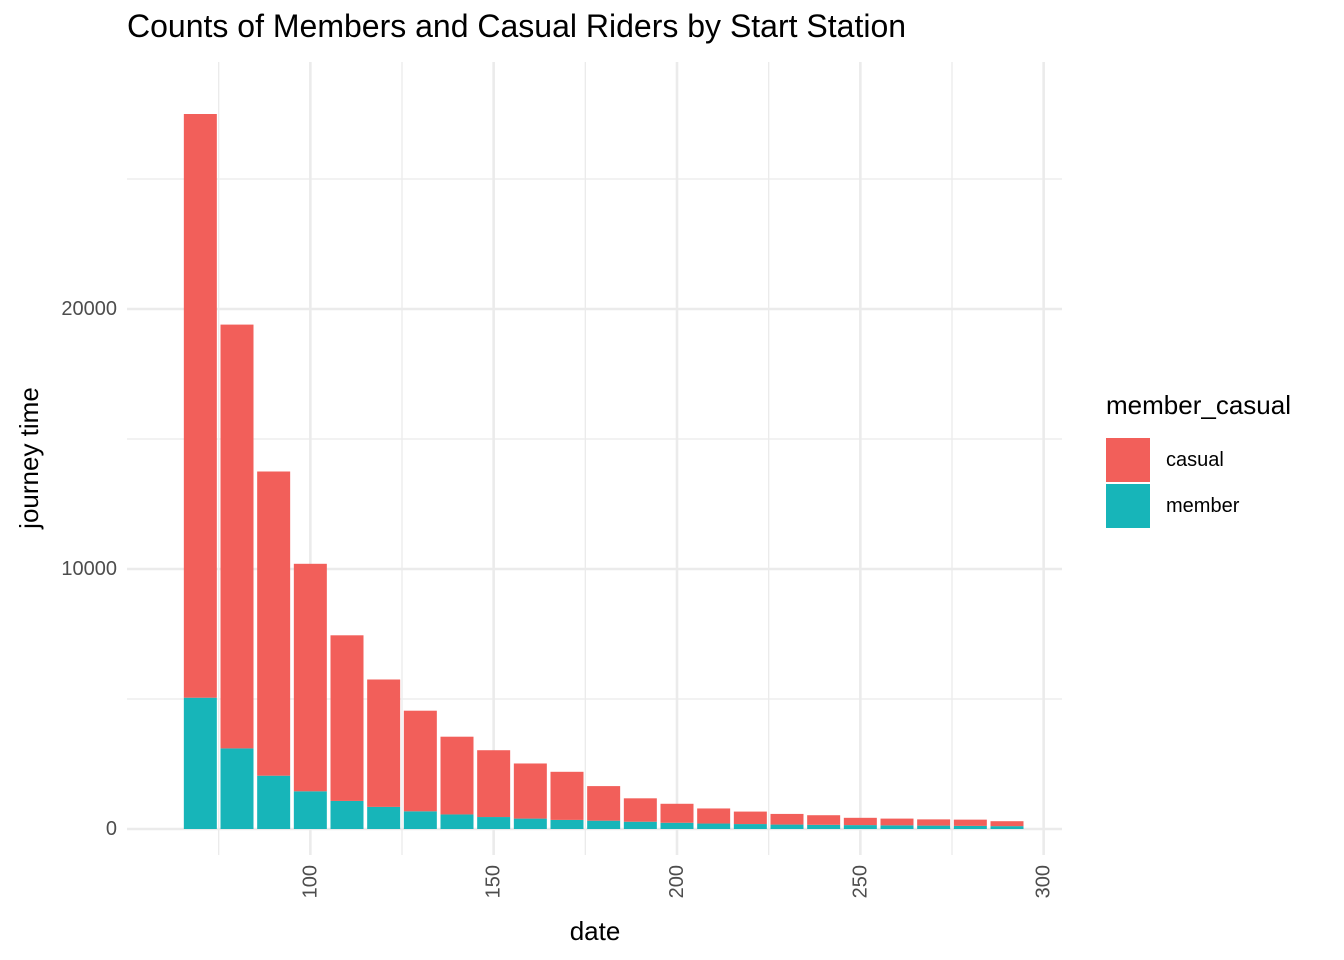  Describe the element at coordinates (310, 881) in the screenshot. I see `x-tick-label: 100` at that location.